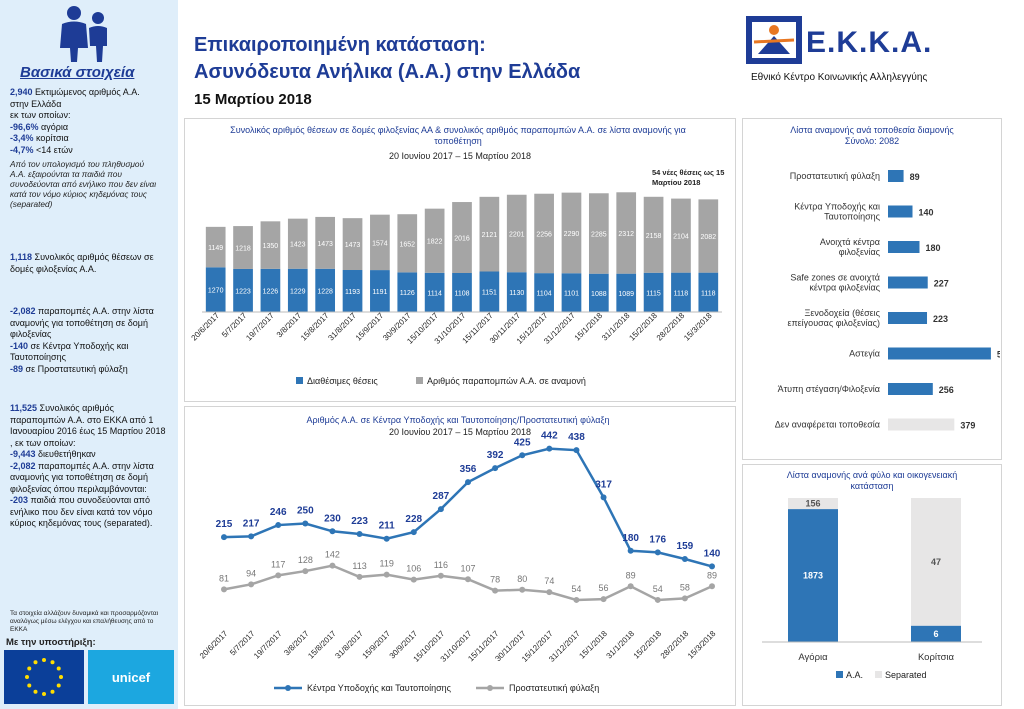 Image resolution: width=1024 pixels, height=709 pixels. I want to click on custody-value-label: 94, so click(251, 573).